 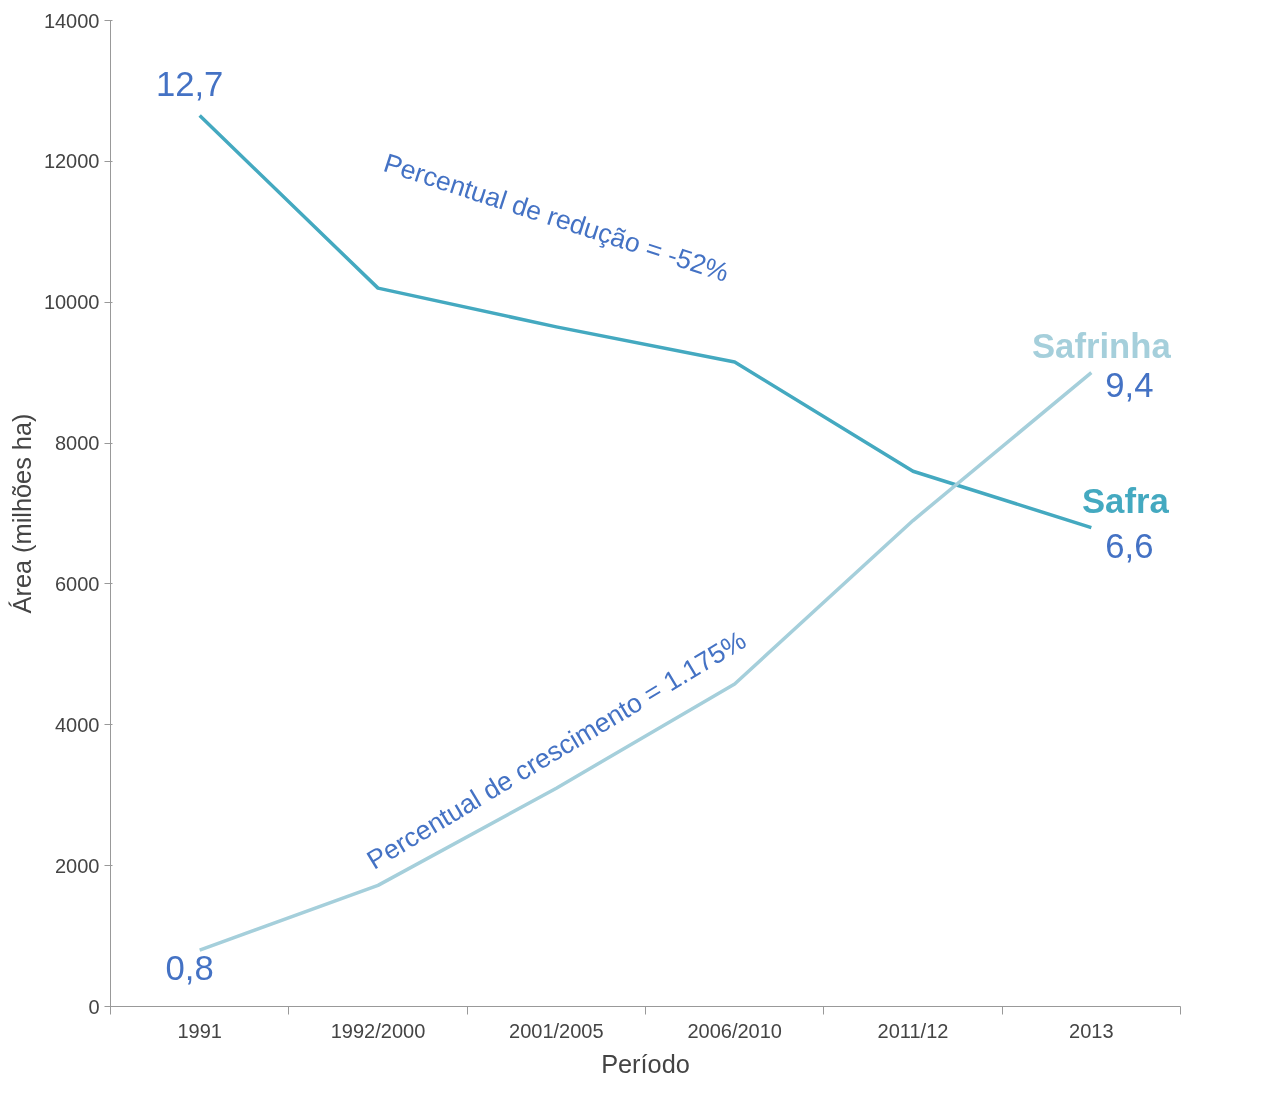 What do you see at coordinates (77, 724) in the screenshot?
I see `y-tick-label: 4000` at bounding box center [77, 724].